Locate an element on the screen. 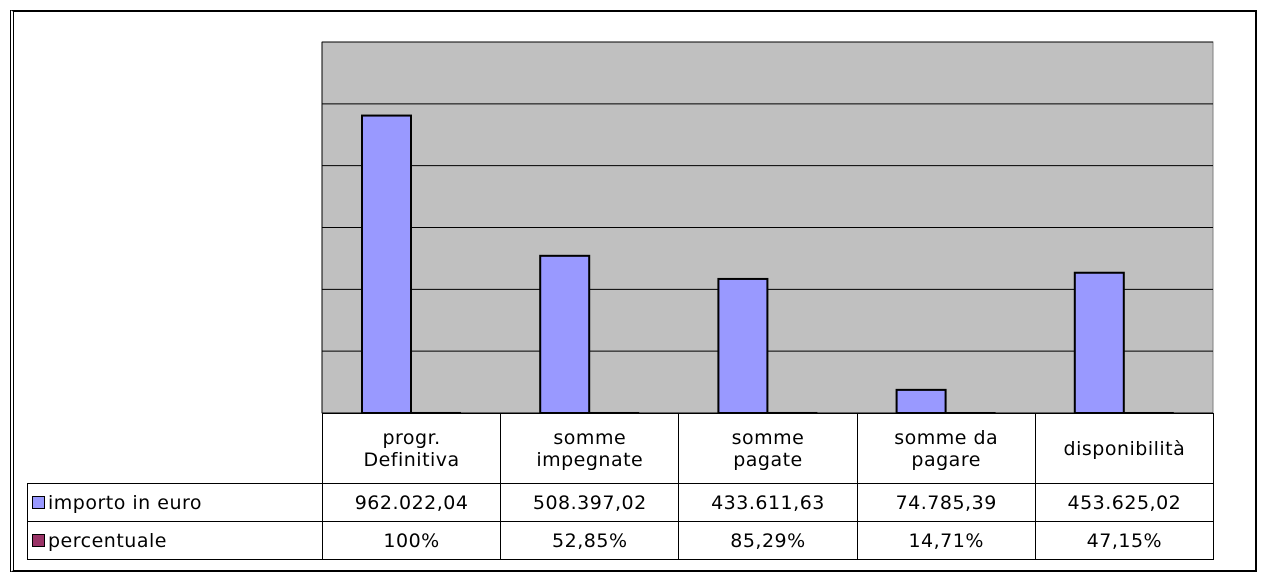  value-label: 52,85% is located at coordinates (590, 540).